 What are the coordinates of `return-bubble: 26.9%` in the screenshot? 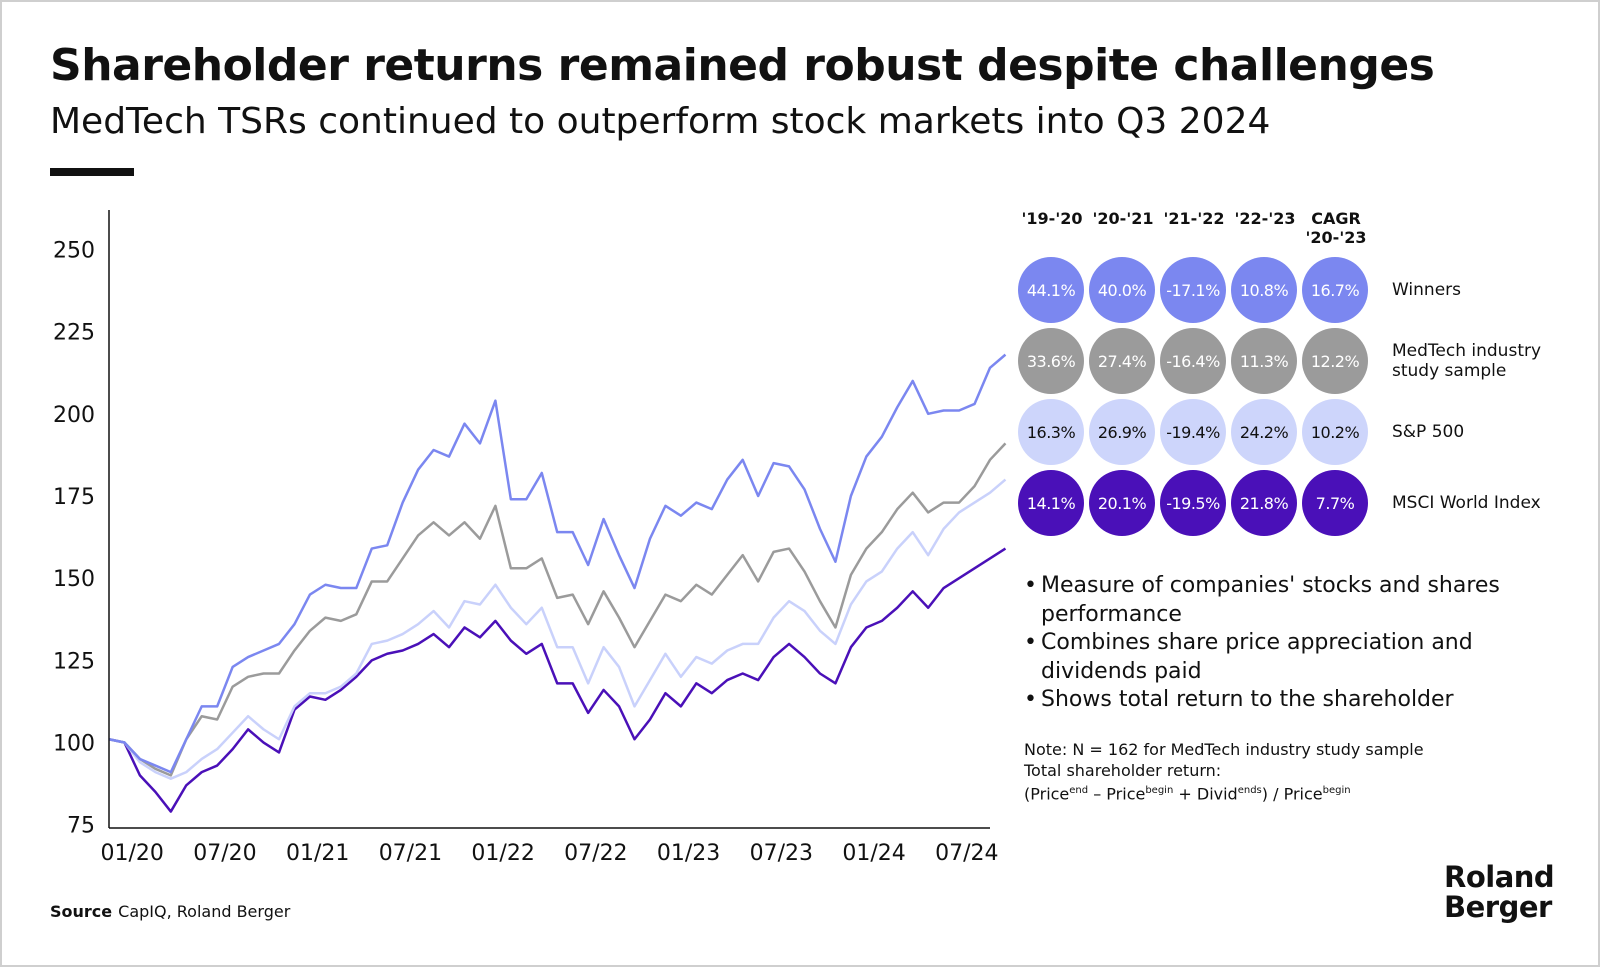 It's located at (1122, 432).